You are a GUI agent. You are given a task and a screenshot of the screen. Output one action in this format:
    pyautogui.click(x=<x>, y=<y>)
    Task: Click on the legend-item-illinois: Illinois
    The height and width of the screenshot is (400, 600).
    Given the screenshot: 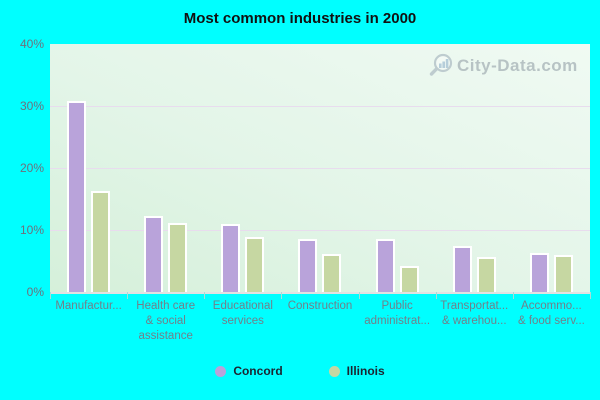 What is the action you would take?
    pyautogui.click(x=356, y=371)
    